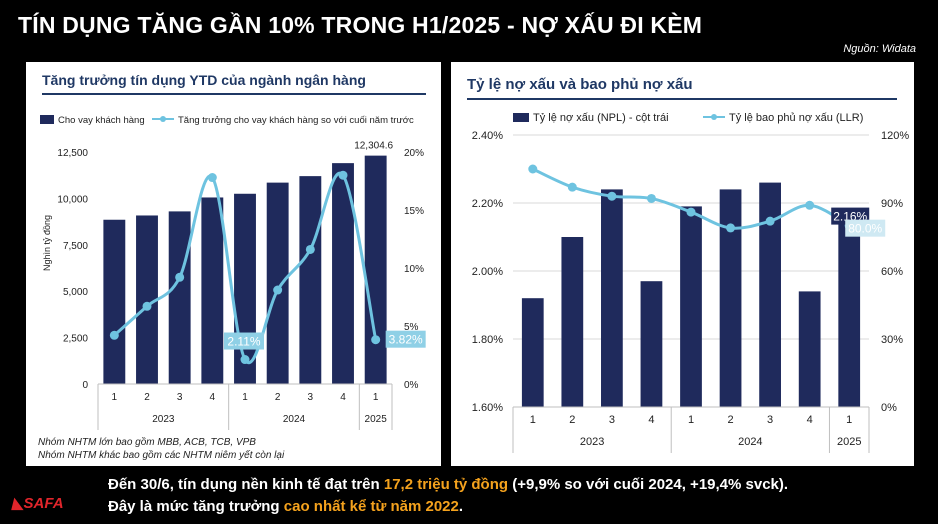 The height and width of the screenshot is (524, 938). I want to click on line-low-label-box, so click(244, 341).